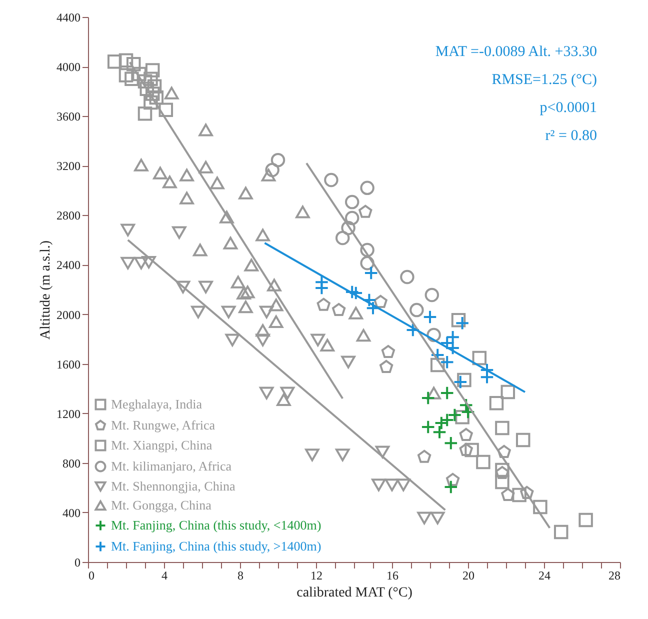  Describe the element at coordinates (354, 593) in the screenshot. I see `x-axis-title: calibrated MAT (°C)` at that location.